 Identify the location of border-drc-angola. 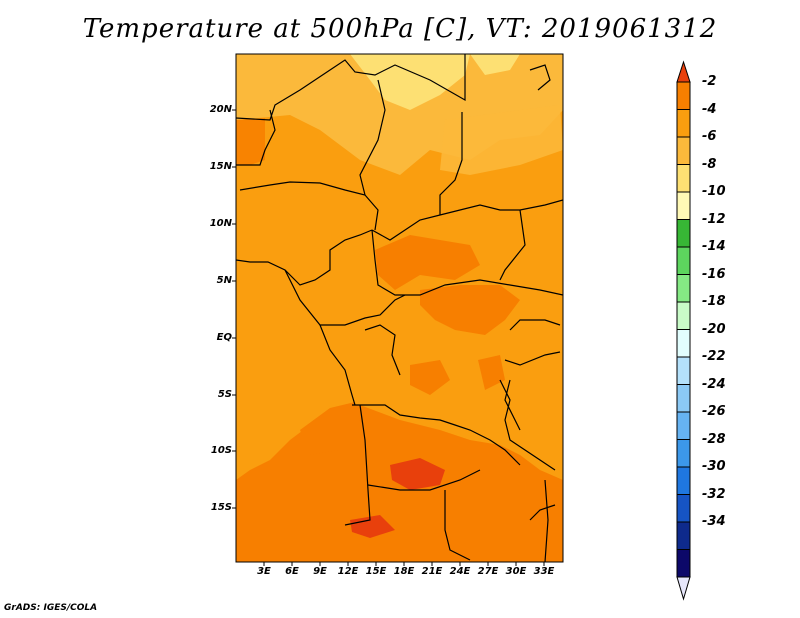
(436, 435).